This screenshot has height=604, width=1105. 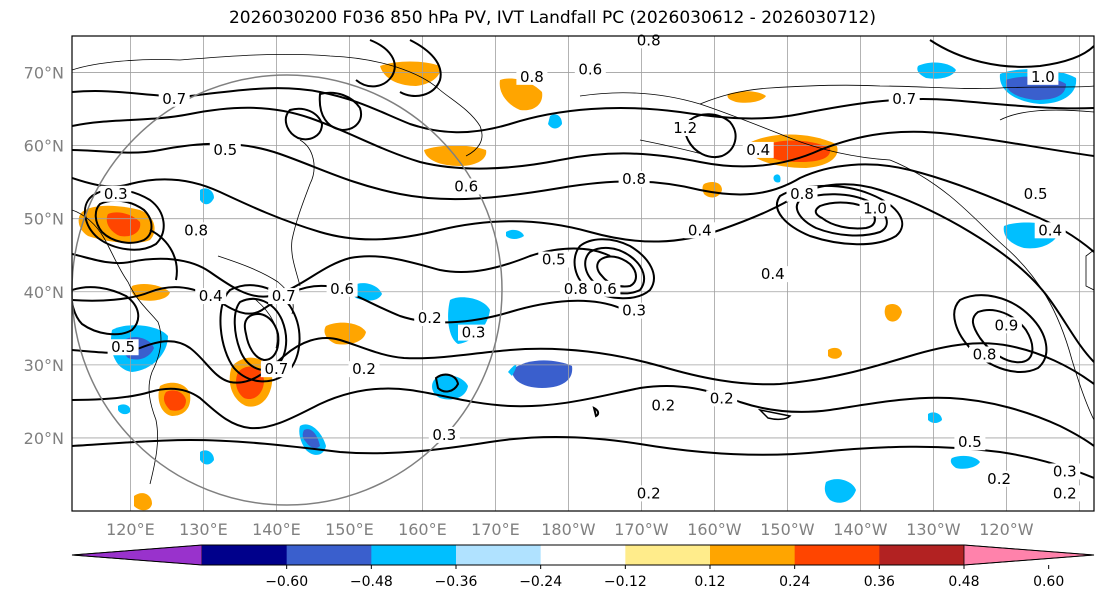 What do you see at coordinates (641, 529) in the screenshot?
I see `longitude-label: 170°W` at bounding box center [641, 529].